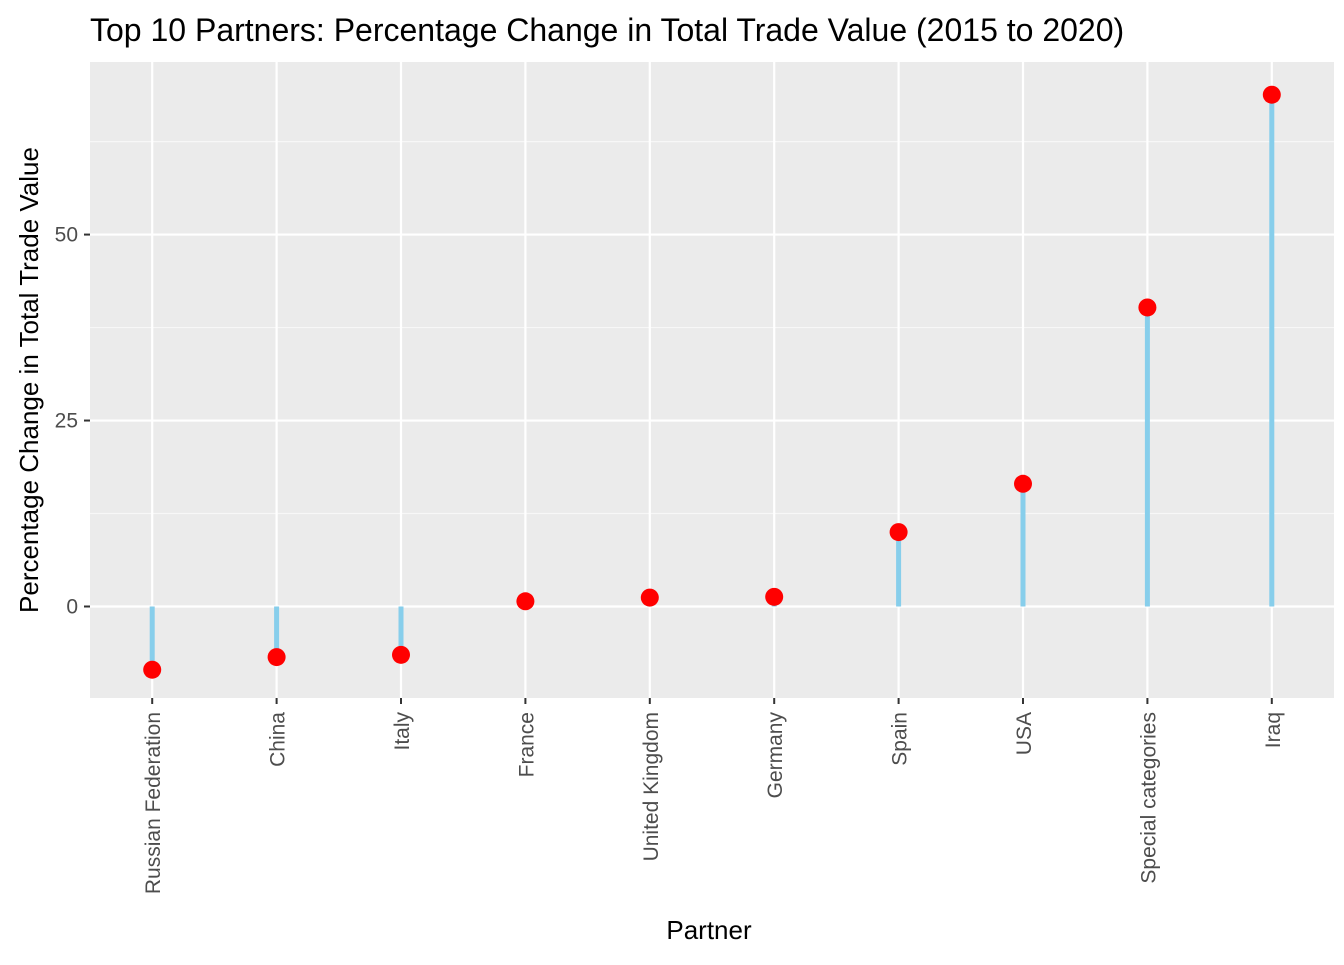 The image size is (1344, 965). Describe the element at coordinates (278, 739) in the screenshot. I see `x-tick-label: China` at that location.